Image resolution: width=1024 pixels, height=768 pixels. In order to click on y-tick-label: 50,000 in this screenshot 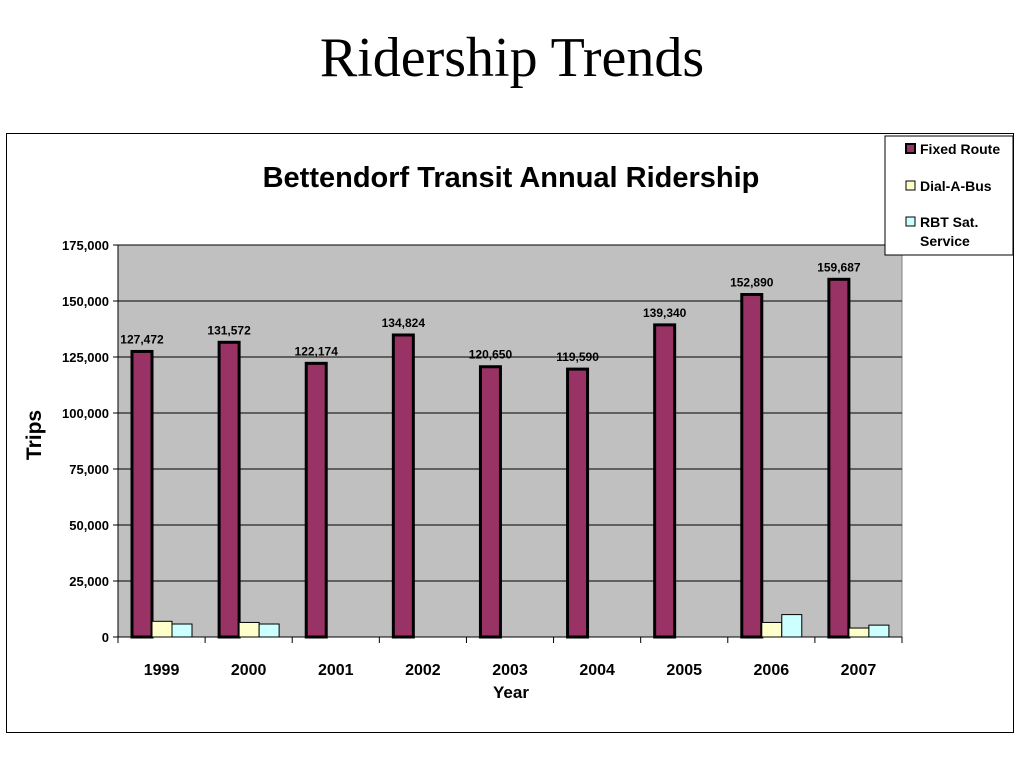, I will do `click(89, 525)`.